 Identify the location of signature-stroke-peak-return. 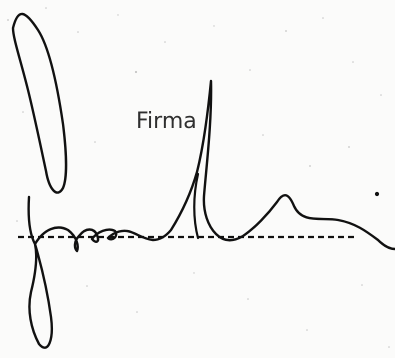
(196, 206).